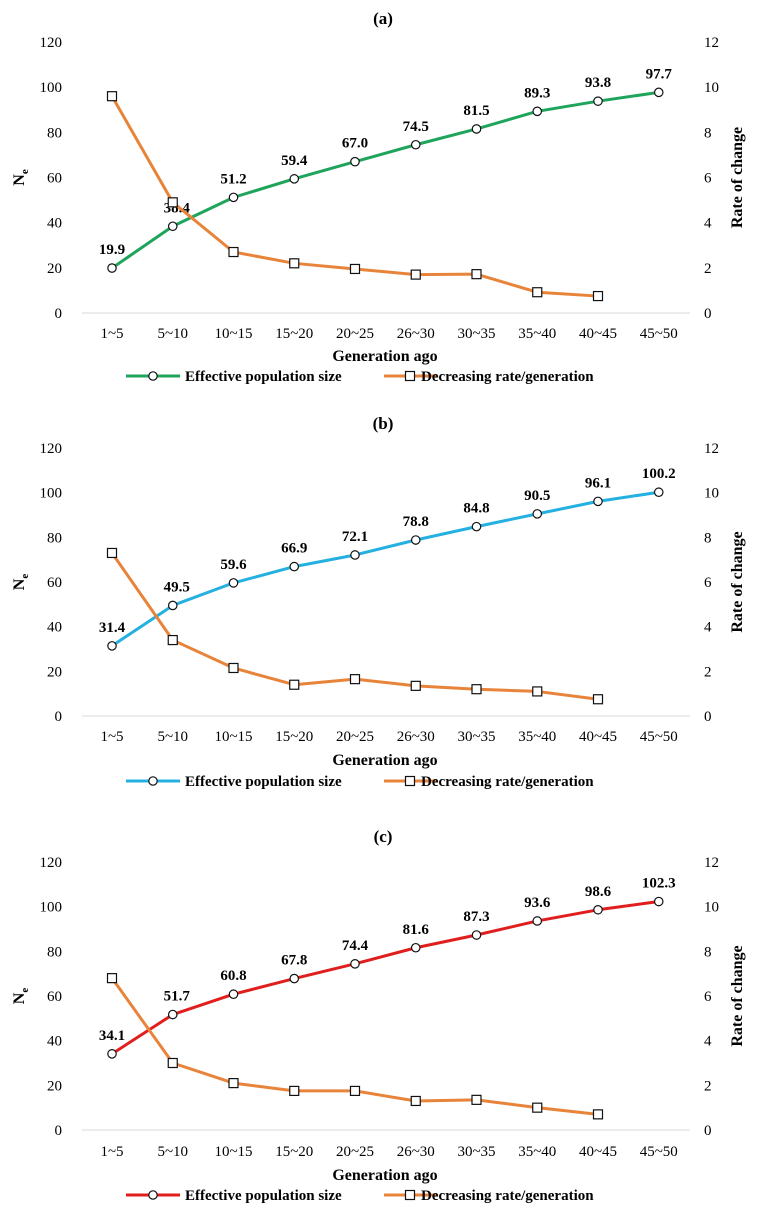 The height and width of the screenshot is (1221, 766). Describe the element at coordinates (54, 1042) in the screenshot. I see `y-tick-label: 40` at that location.